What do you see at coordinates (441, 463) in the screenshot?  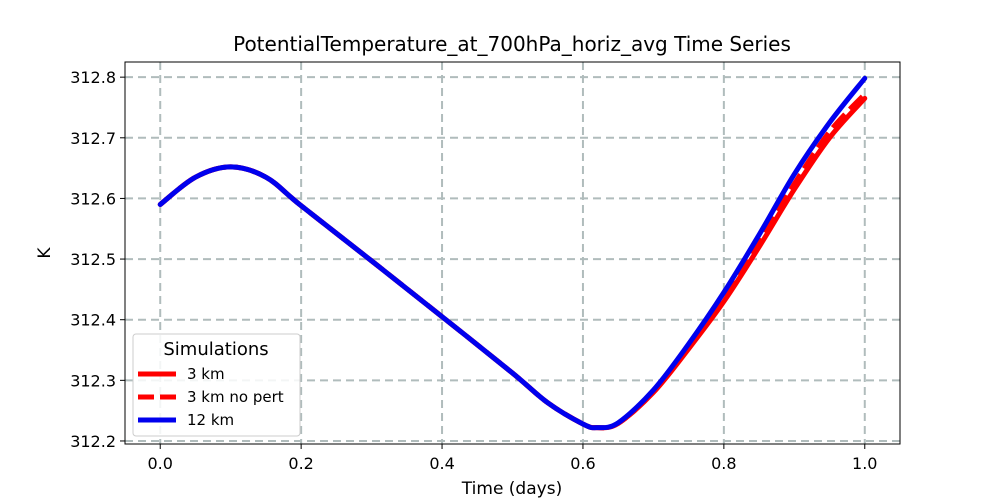 I see `x-tick-label: 0.4` at bounding box center [441, 463].